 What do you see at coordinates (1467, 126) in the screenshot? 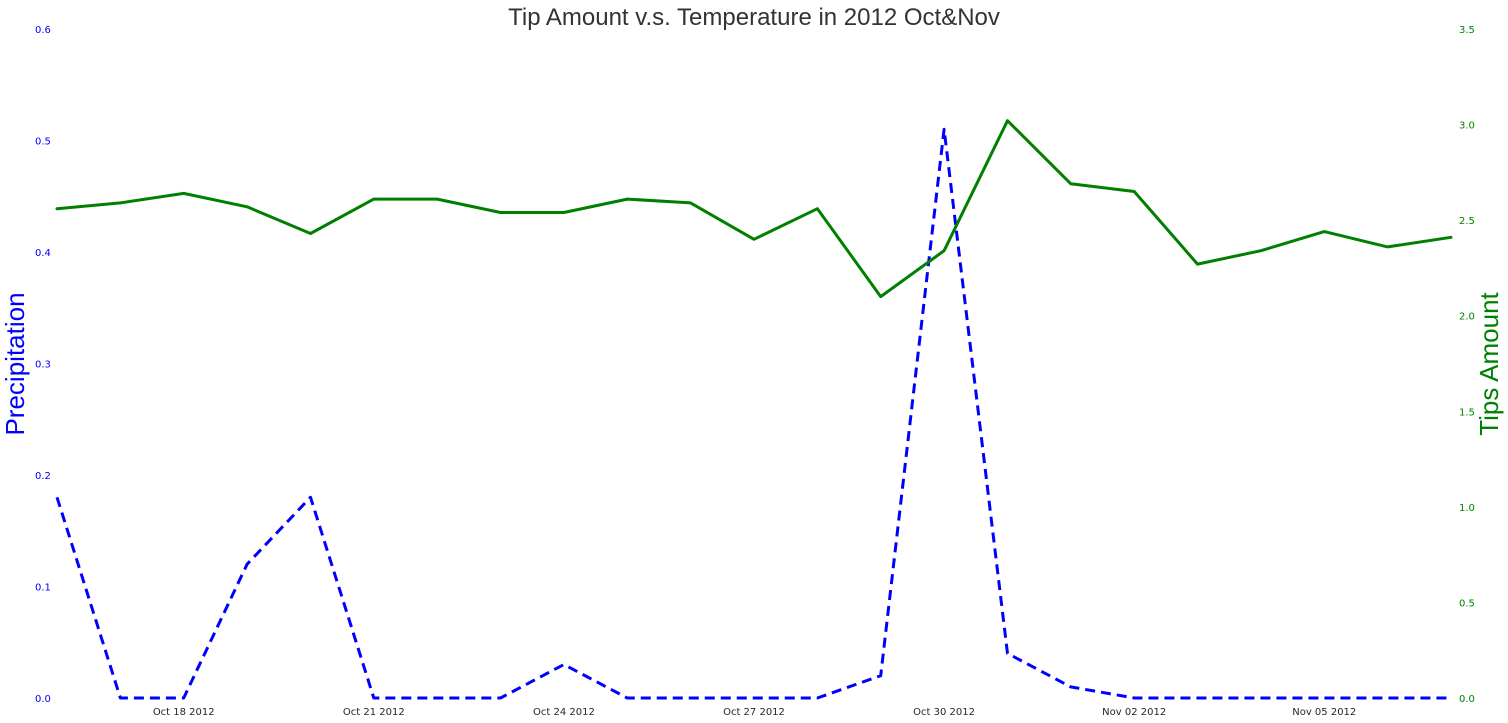
I see `right-tick-label: 3.0` at bounding box center [1467, 126].